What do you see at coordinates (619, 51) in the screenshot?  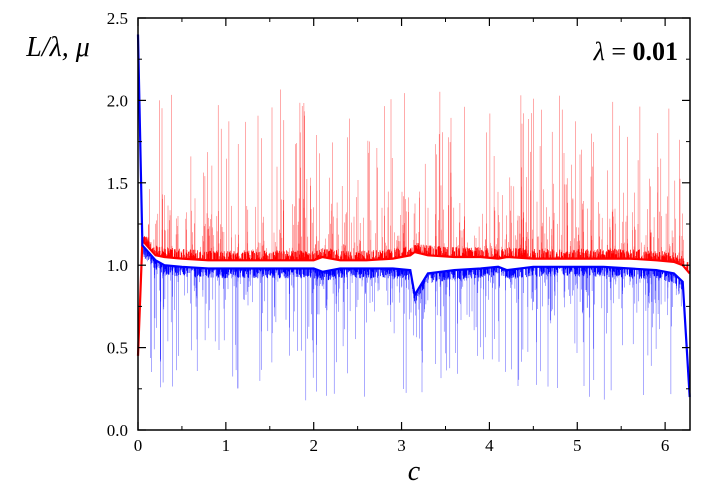 I see `equals-sign: =` at bounding box center [619, 51].